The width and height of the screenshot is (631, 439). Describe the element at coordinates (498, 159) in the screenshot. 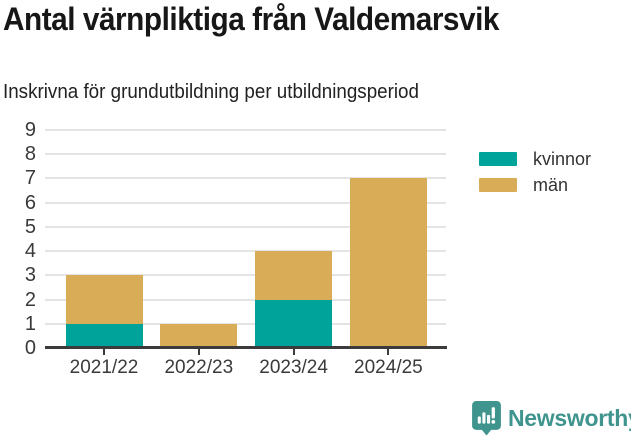

I see `legend-swatch-kvinnor` at that location.